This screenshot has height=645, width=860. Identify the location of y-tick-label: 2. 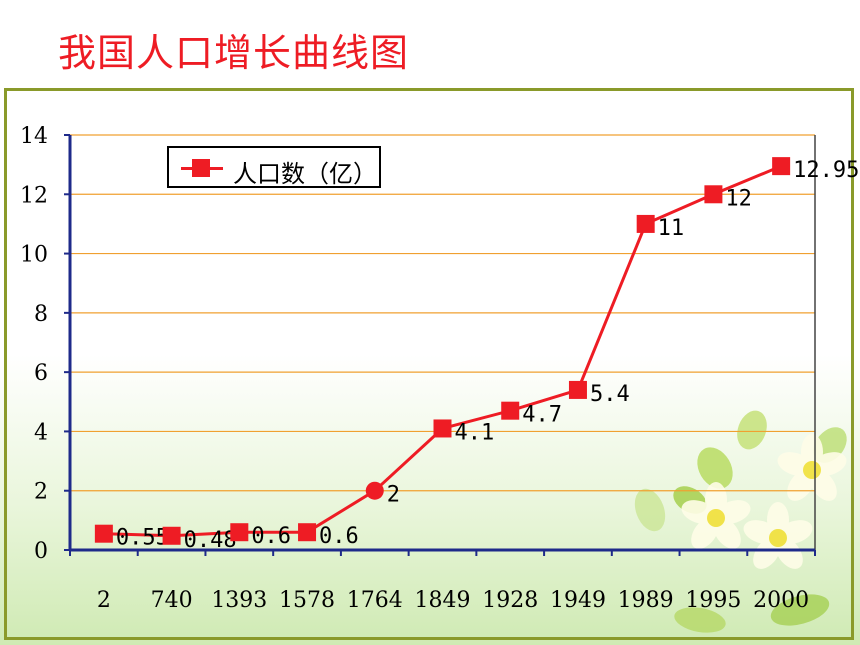
(41, 492).